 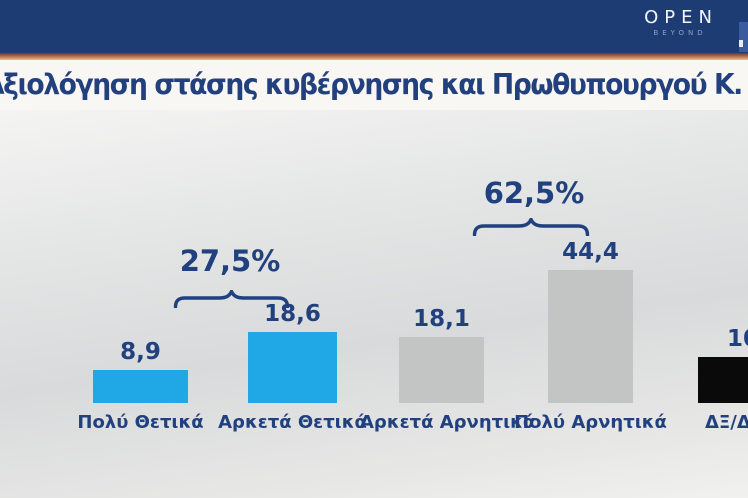 I want to click on brace-icon-positive, so click(x=231, y=299).